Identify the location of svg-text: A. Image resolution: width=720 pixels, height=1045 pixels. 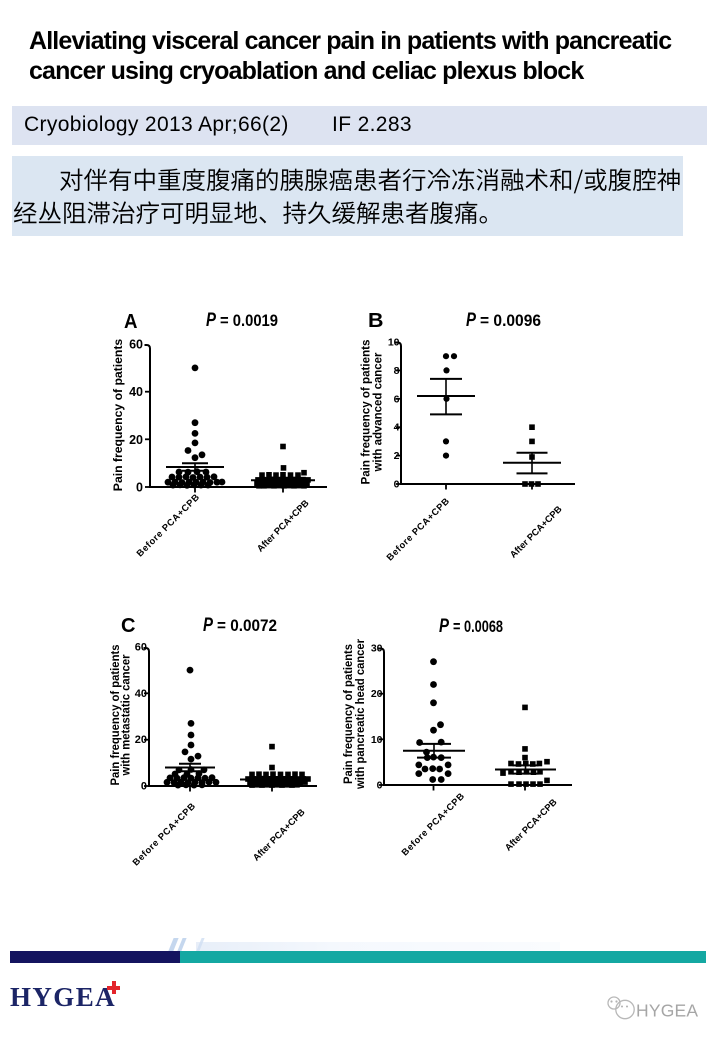
(131, 322).